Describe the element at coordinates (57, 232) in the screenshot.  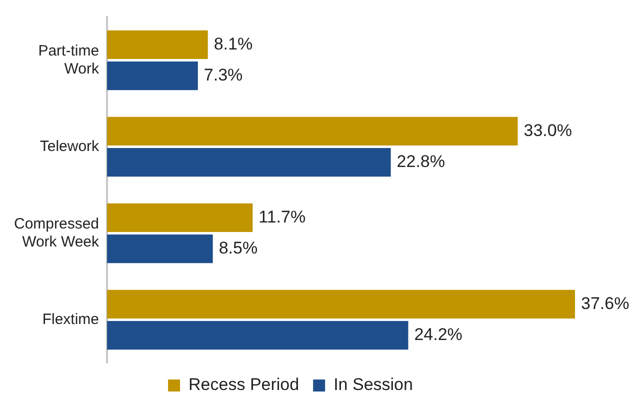
I see `y-tick-label: Compressed Work Week` at that location.